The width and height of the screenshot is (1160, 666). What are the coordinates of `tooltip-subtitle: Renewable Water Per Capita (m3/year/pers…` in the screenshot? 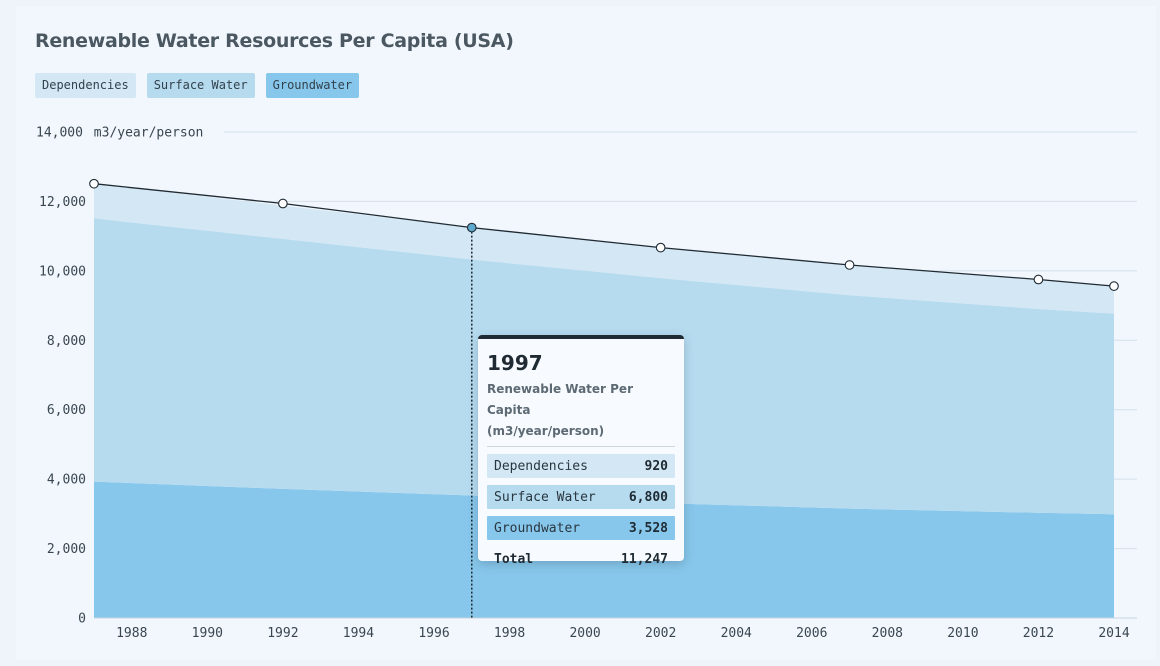 It's located at (581, 413).